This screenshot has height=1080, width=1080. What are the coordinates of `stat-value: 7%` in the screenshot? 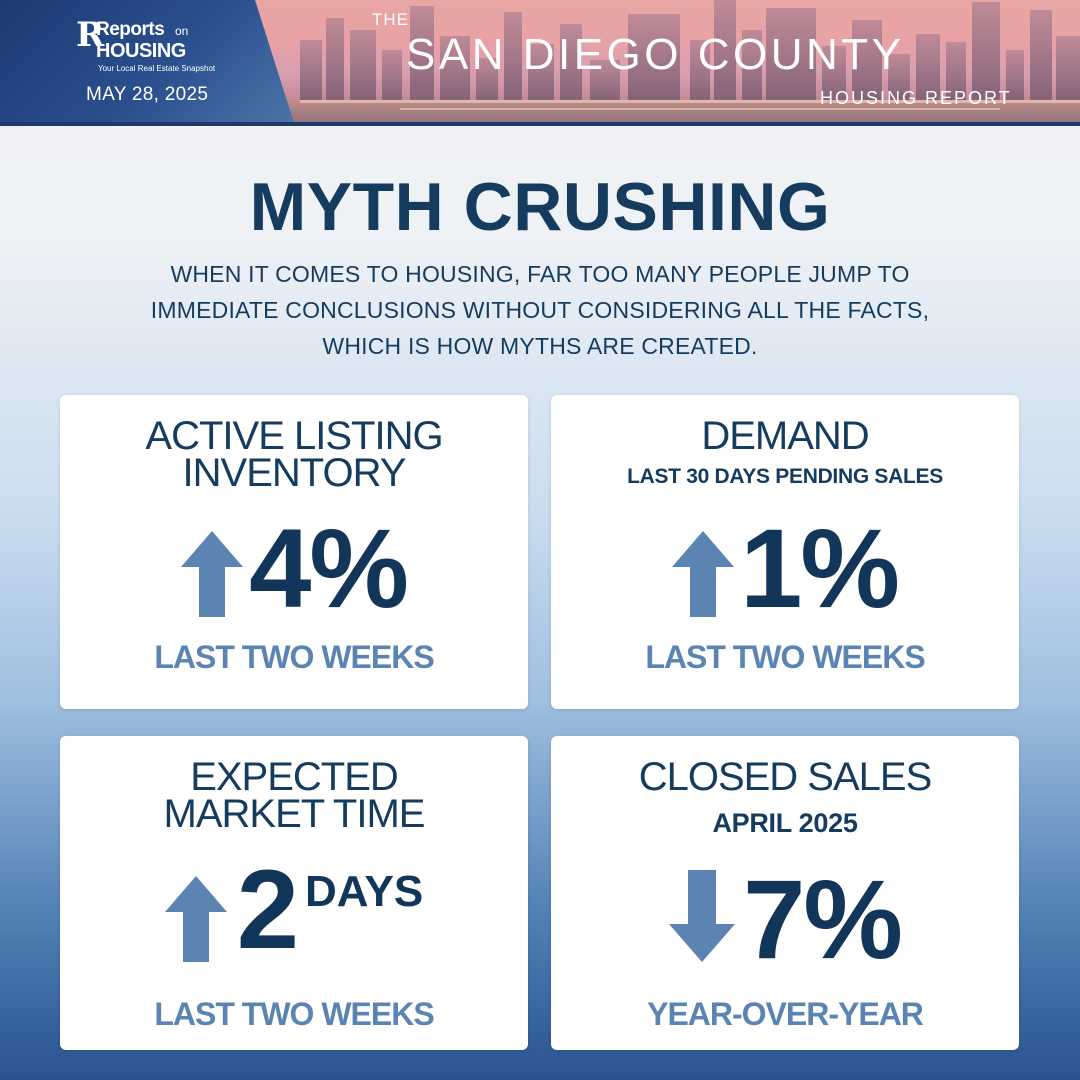 It's located at (823, 919).